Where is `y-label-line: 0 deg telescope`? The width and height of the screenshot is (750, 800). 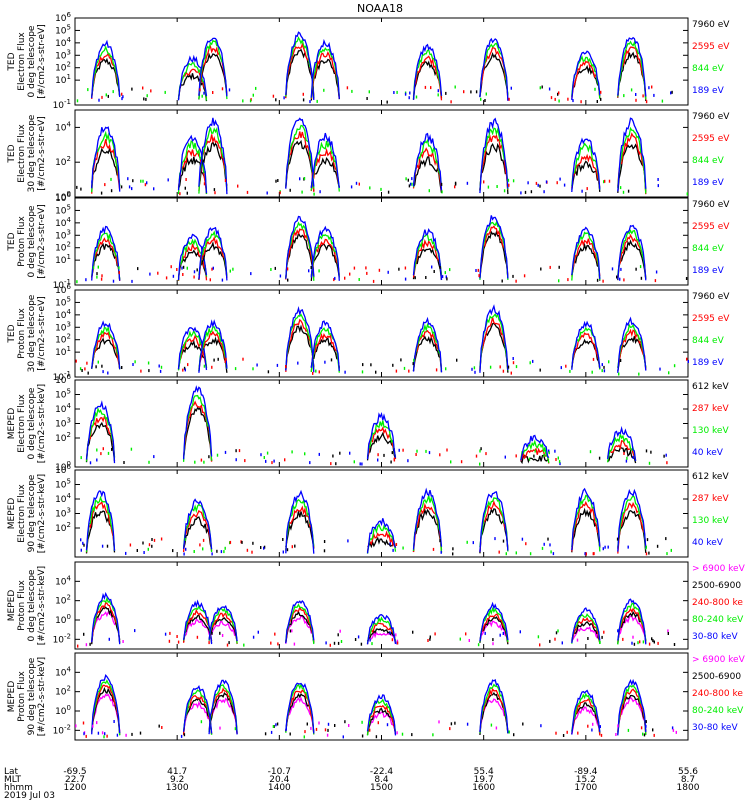
y-label-line: 0 deg telescope is located at coordinates (32, 423).